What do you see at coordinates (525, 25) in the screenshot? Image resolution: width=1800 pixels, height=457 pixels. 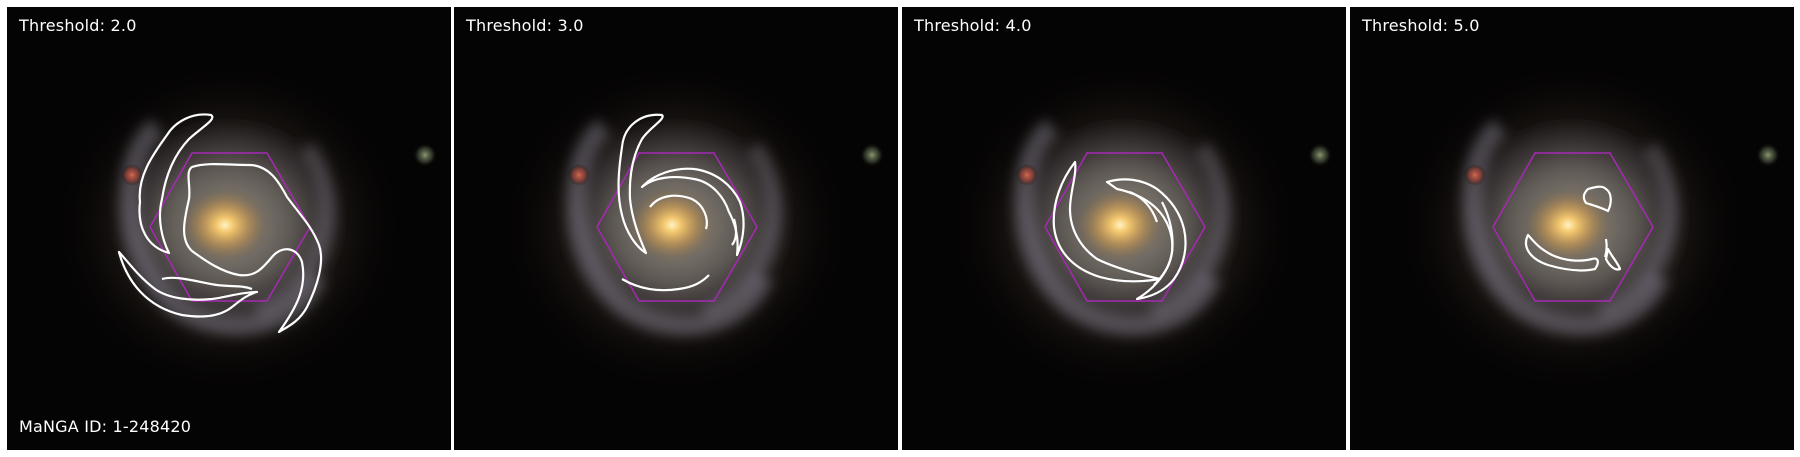 I see `threshold-label: Threshold: 3.0` at bounding box center [525, 25].